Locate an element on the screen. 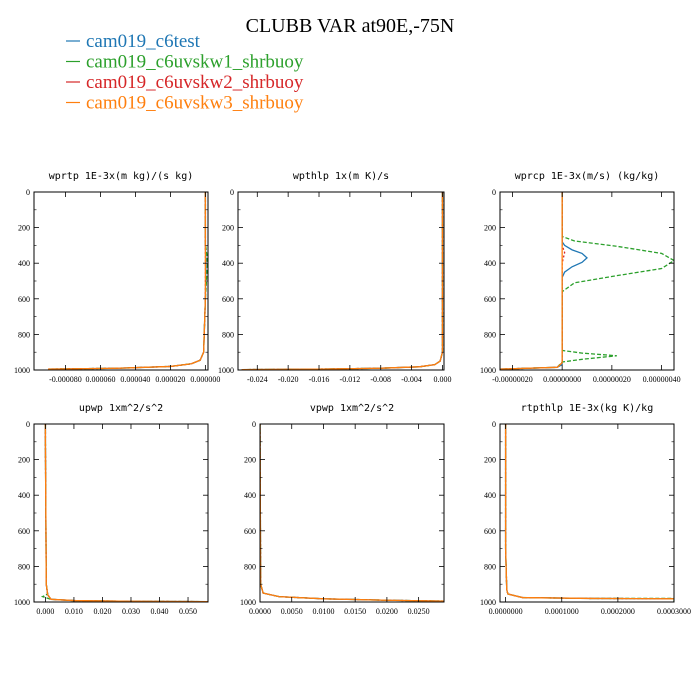 This screenshot has height=700, width=700. legend-item: cam019_c6uvskw2_shrbuoy is located at coordinates (185, 82).